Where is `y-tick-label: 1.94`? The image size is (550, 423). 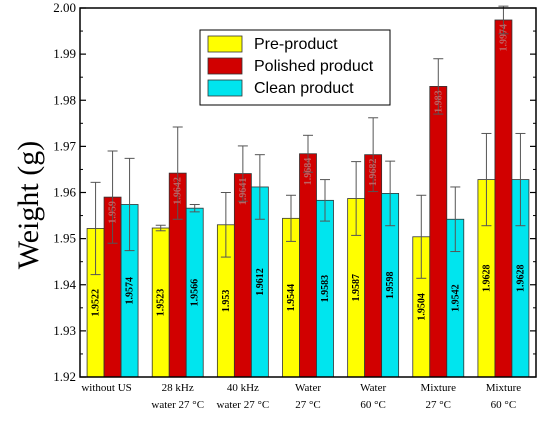 y-tick-label: 1.94 is located at coordinates (64, 284).